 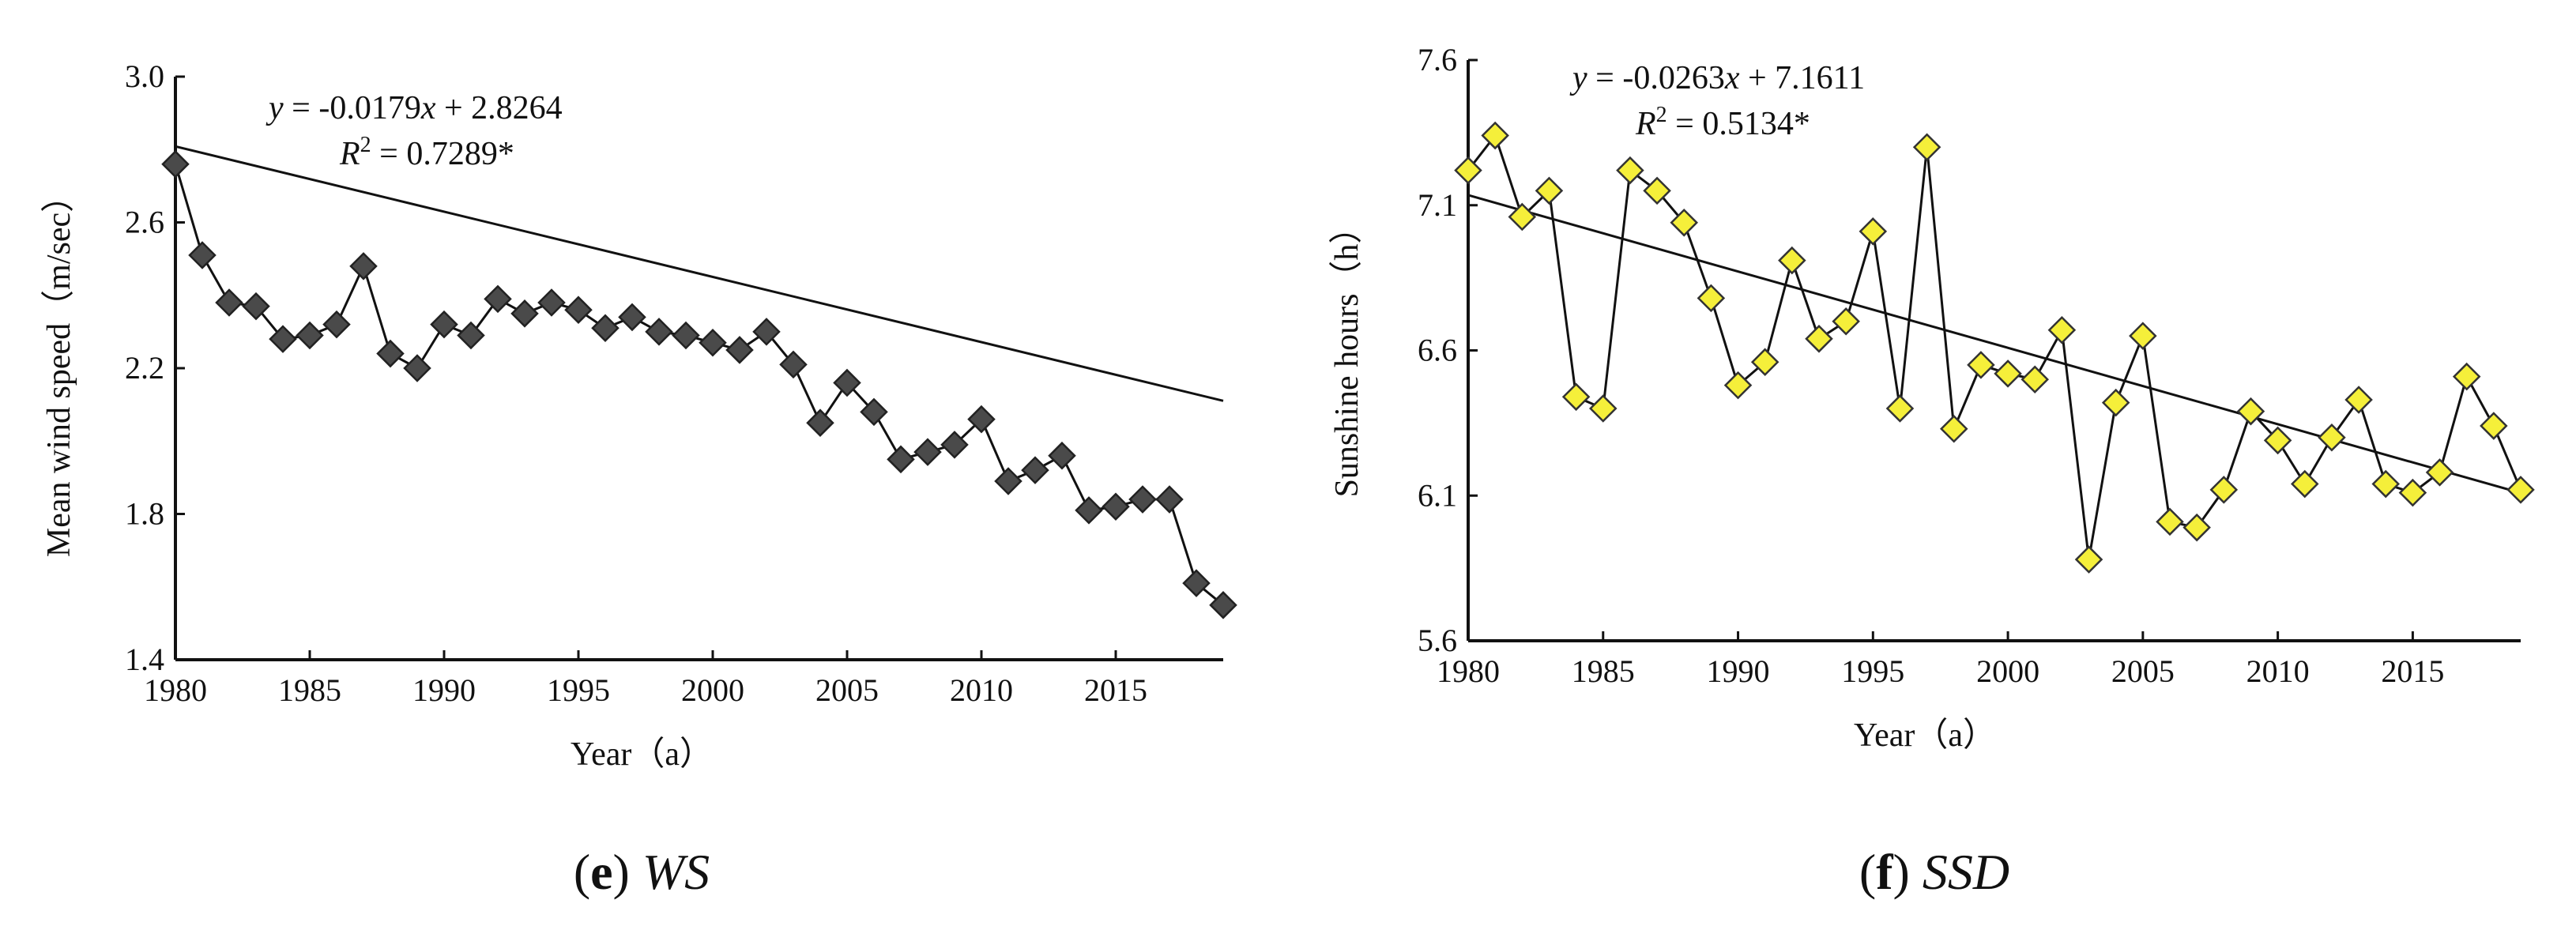 I want to click on panel-e-r2-sup: 2, so click(x=365, y=145).